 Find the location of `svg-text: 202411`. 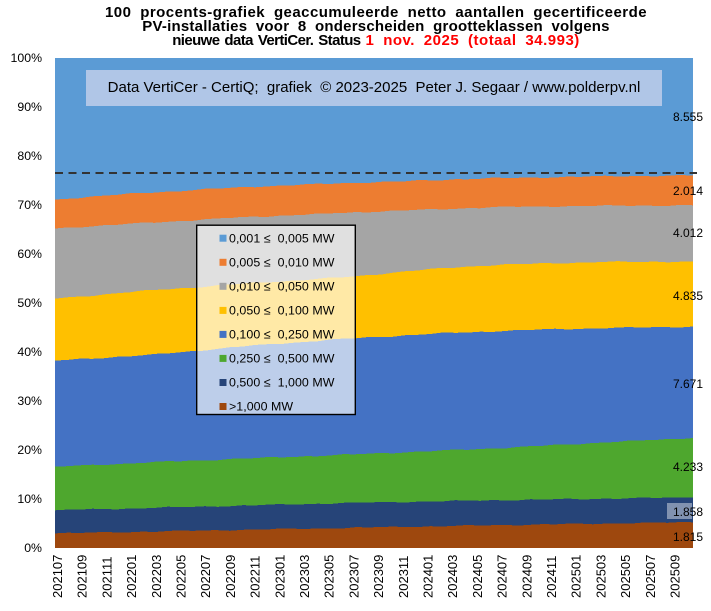

svg-text: 202411 is located at coordinates (551, 577).